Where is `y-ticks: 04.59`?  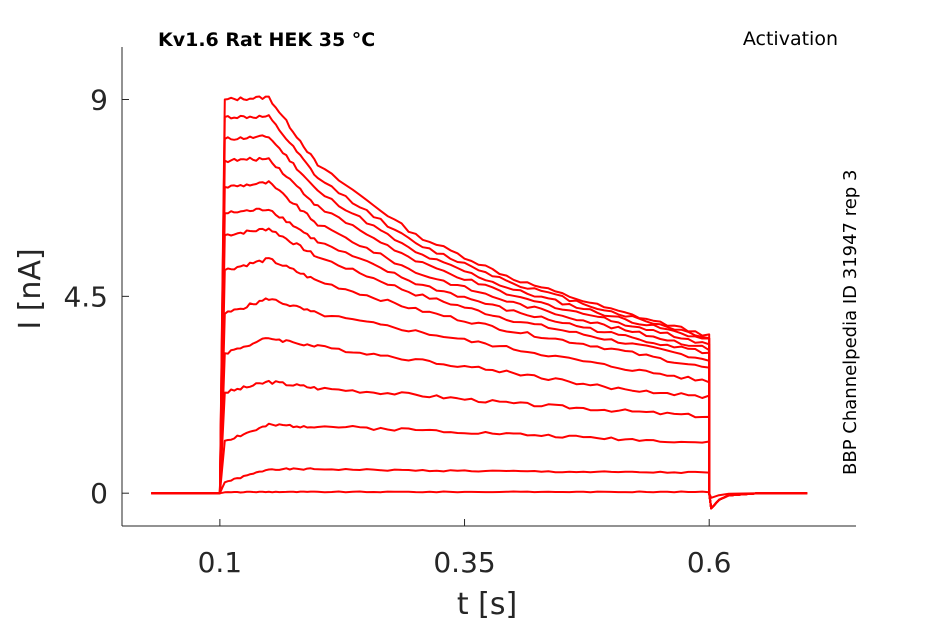 y-ticks: 04.59 is located at coordinates (96, 296).